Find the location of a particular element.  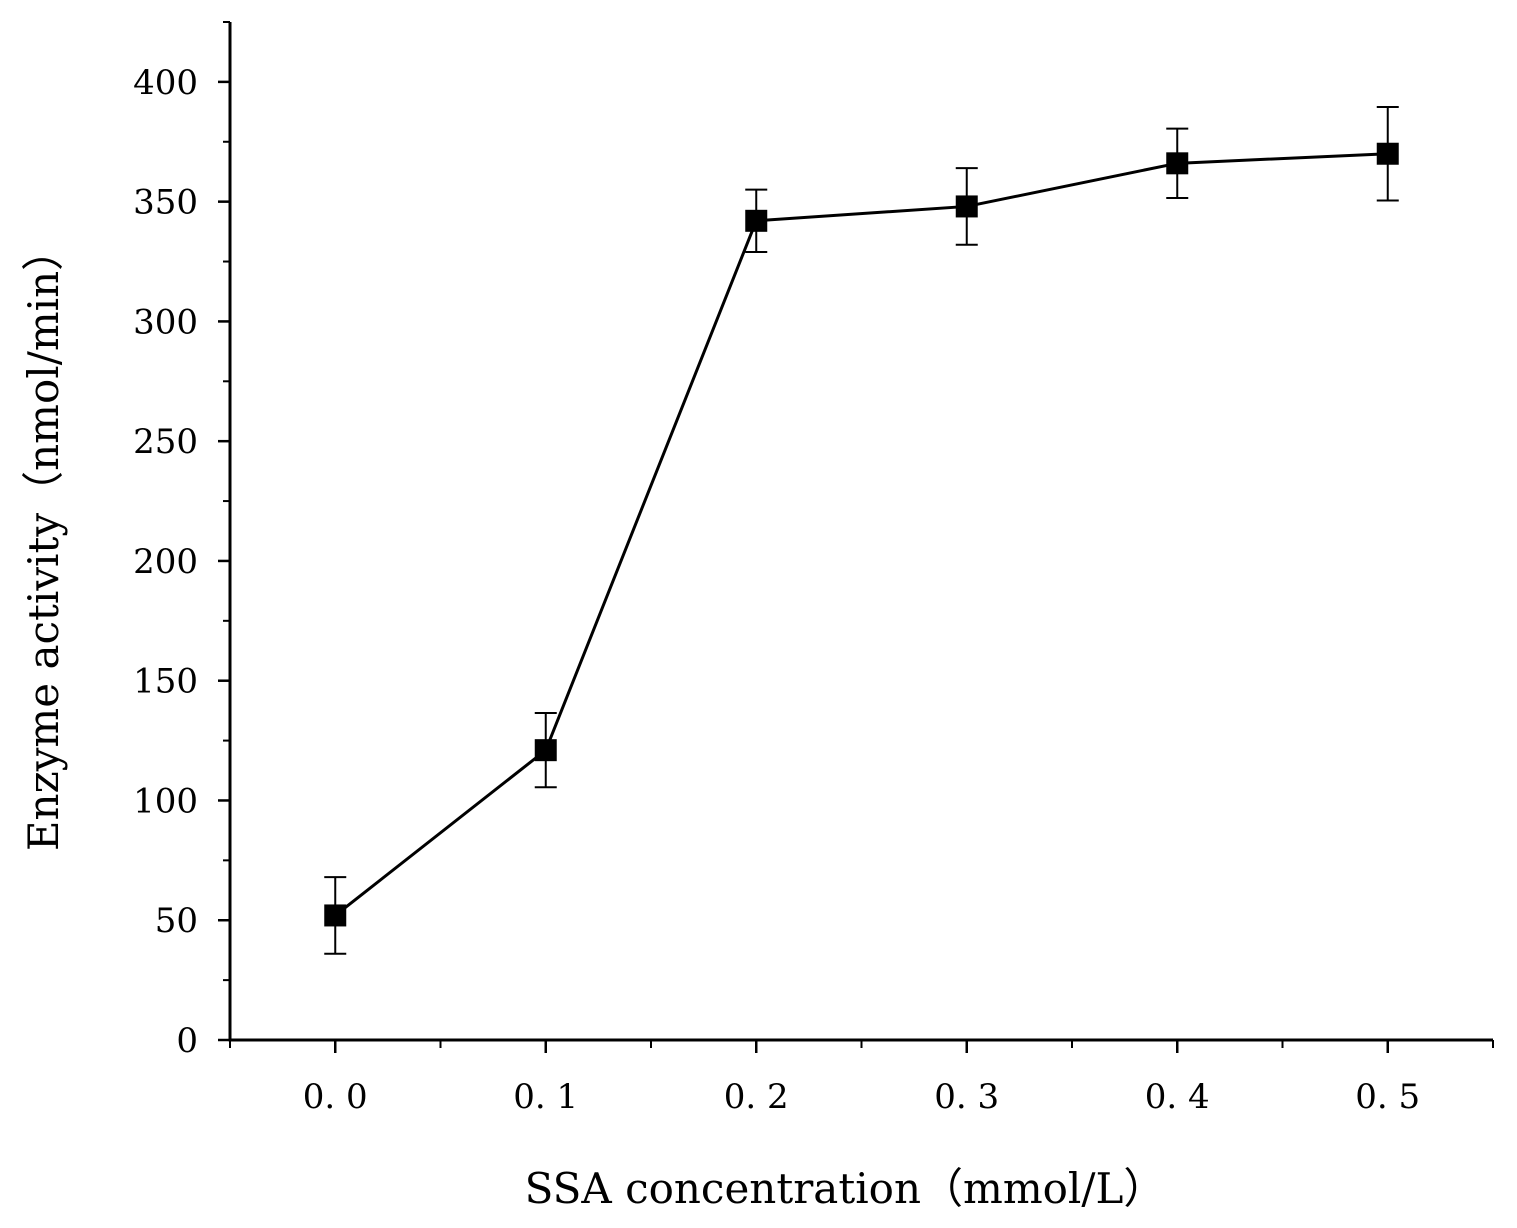

y-axis-title: Enzyme activity（nmol/min） is located at coordinates (43, 540).